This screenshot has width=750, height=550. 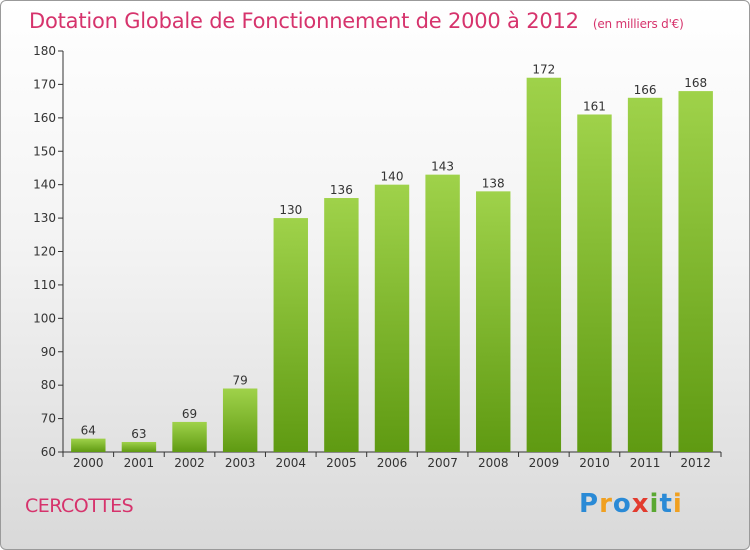 What do you see at coordinates (638, 24) in the screenshot?
I see `chart-subtitle: (en milliers d'€)` at bounding box center [638, 24].